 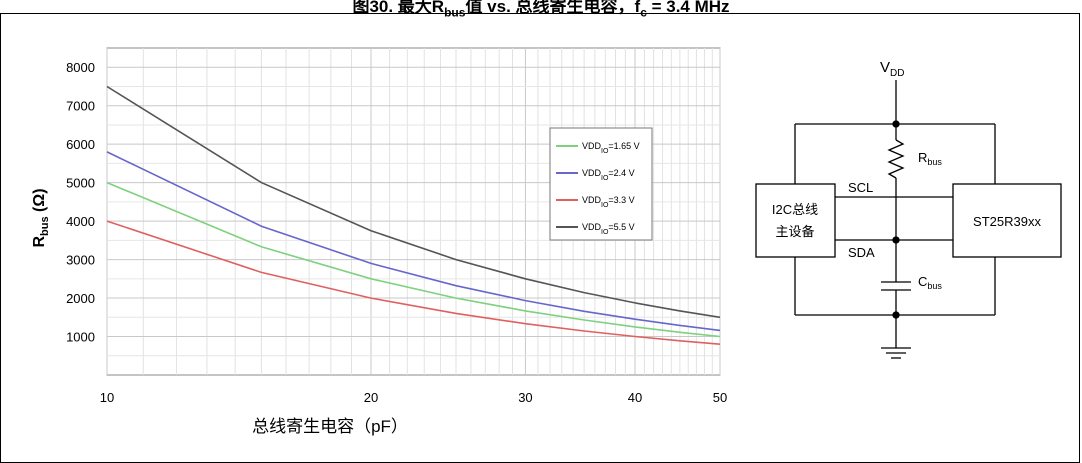 What do you see at coordinates (80, 260) in the screenshot?
I see `y-tick-label: 3000` at bounding box center [80, 260].